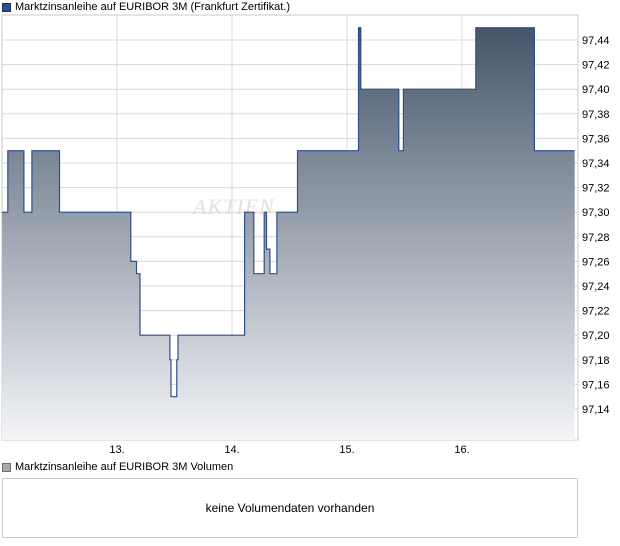 This screenshot has height=546, width=620. Describe the element at coordinates (124, 467) in the screenshot. I see `volume-legend-label: Marktzinsanleihe auf EURIBOR 3M Volumen` at that location.